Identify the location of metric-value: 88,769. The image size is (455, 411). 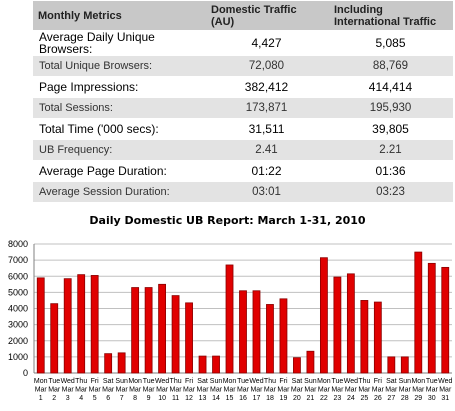
(390, 66).